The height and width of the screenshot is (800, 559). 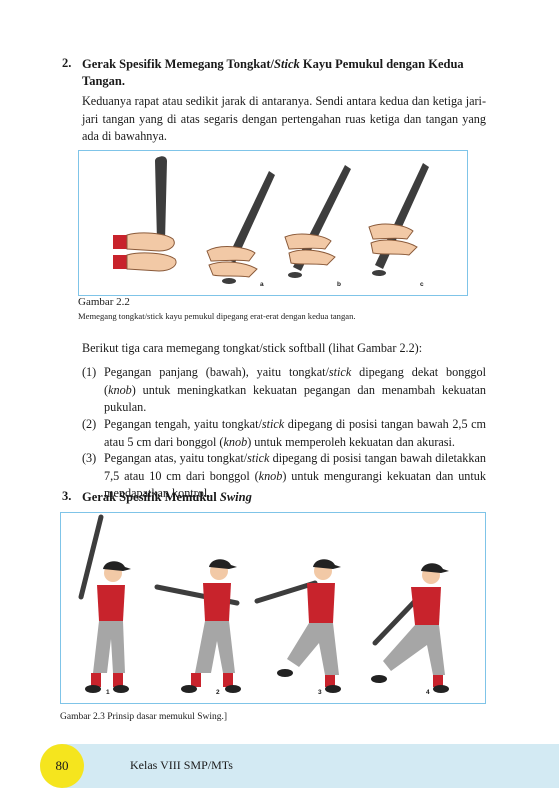 What do you see at coordinates (240, 227) in the screenshot?
I see `grip-illustration-a` at bounding box center [240, 227].